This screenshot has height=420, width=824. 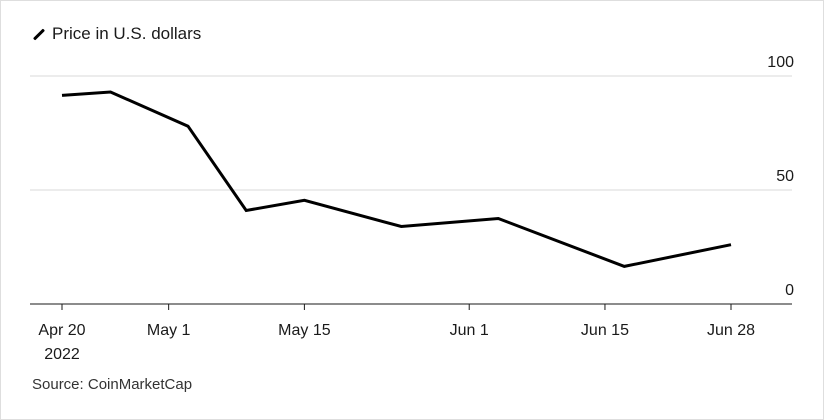 I want to click on y-tick-label-0: 0, so click(x=789, y=290).